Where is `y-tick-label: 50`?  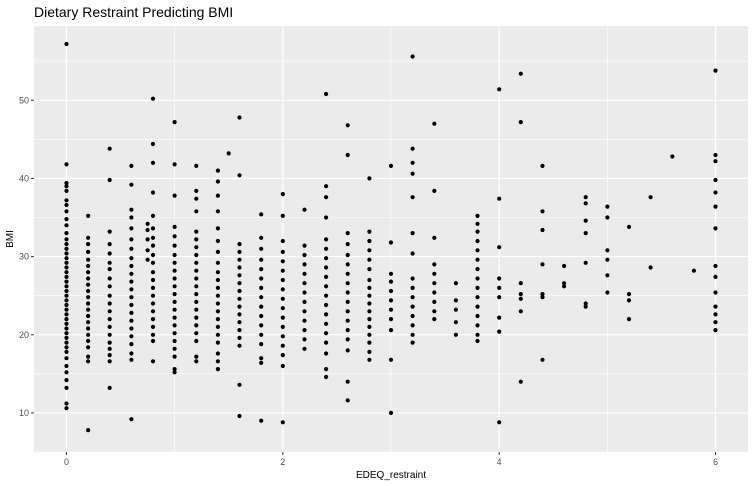
y-tick-label: 50 is located at coordinates (24, 100).